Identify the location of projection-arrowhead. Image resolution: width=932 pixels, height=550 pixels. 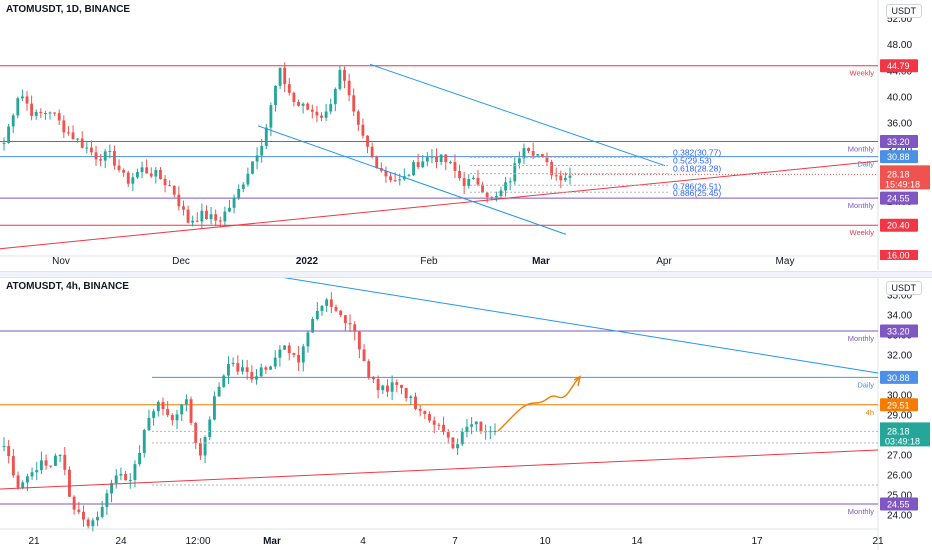
(577, 381).